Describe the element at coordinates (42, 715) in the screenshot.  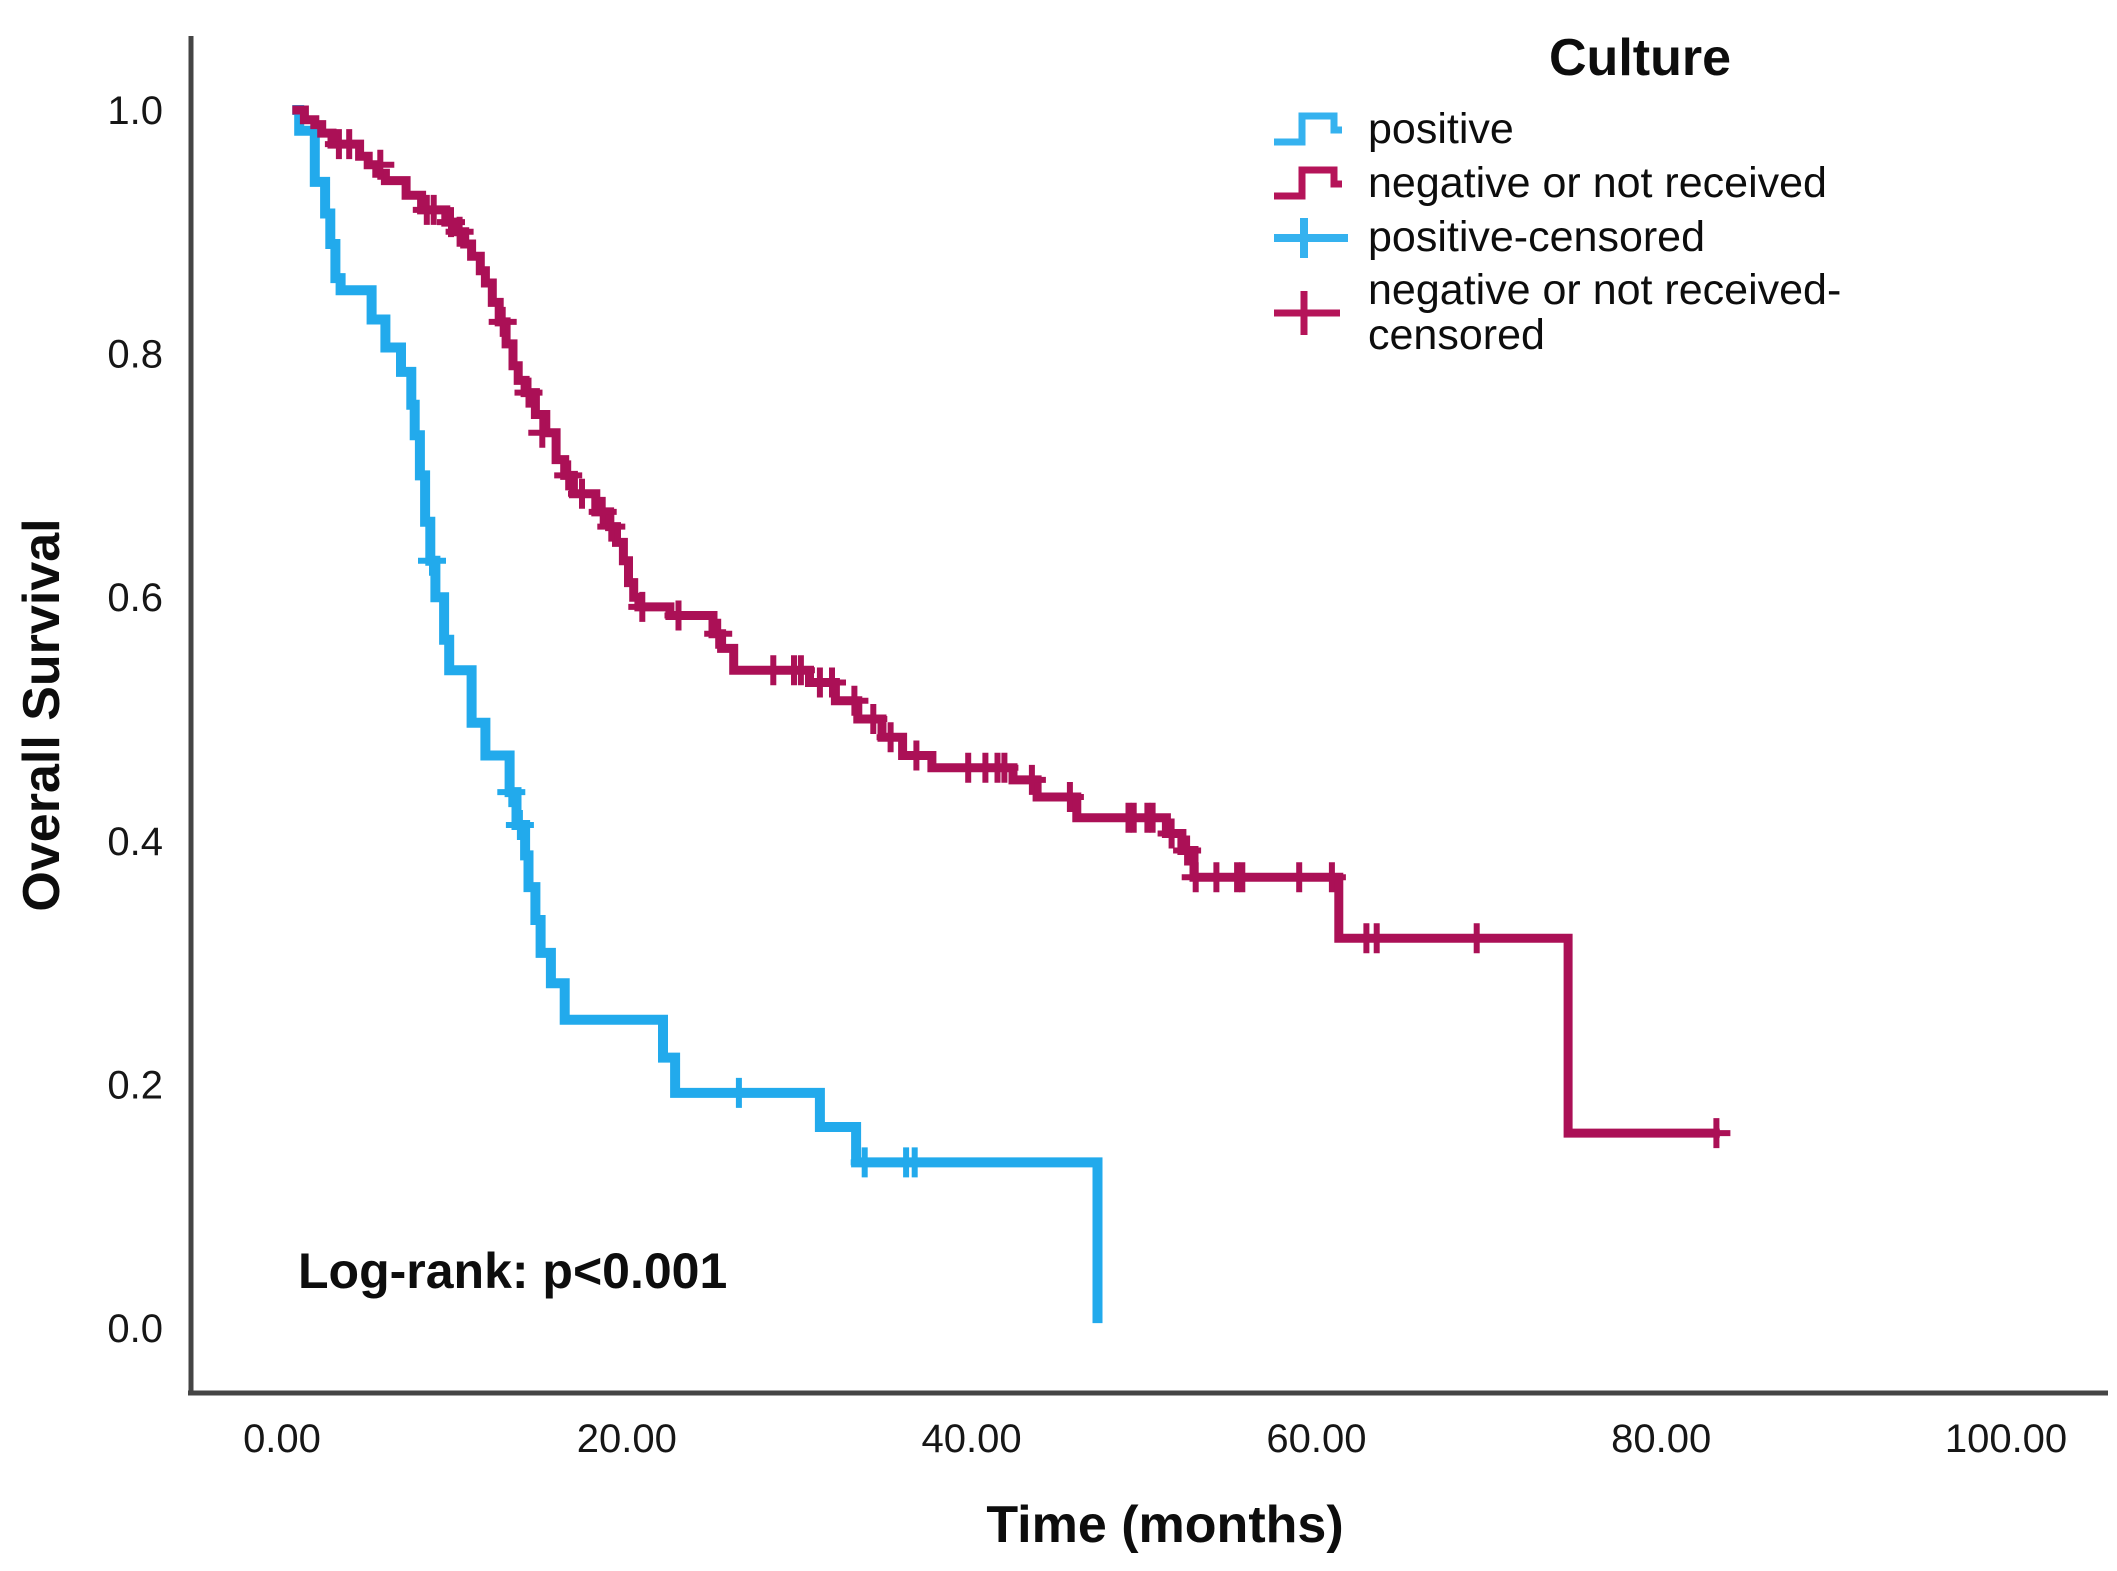
I see `y-axis-title: Overall Survival` at that location.